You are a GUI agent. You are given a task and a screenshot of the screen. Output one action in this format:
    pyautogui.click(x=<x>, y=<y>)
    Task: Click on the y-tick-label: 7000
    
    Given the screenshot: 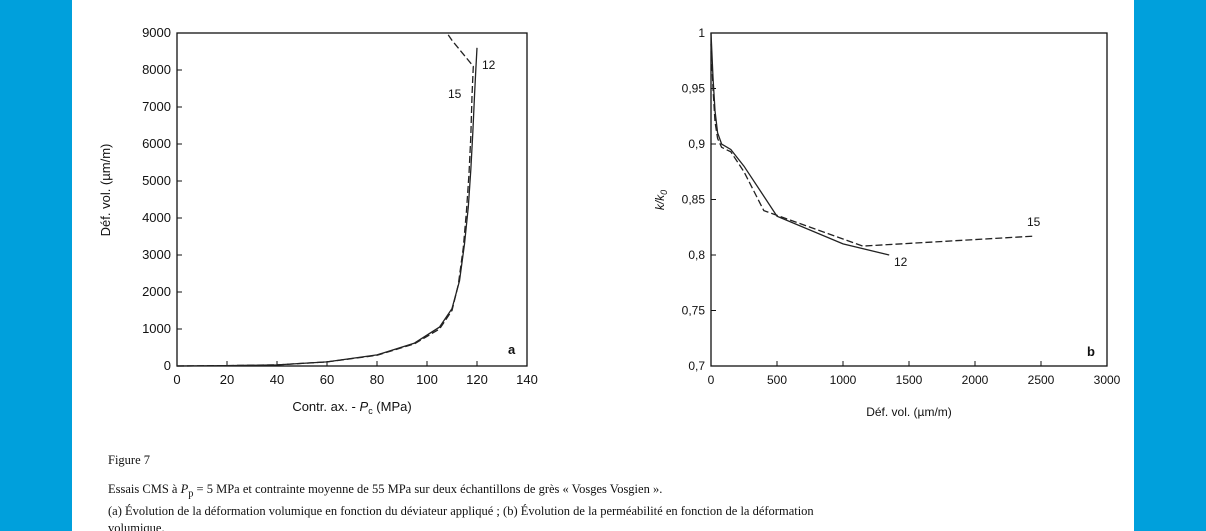 What is the action you would take?
    pyautogui.click(x=156, y=106)
    